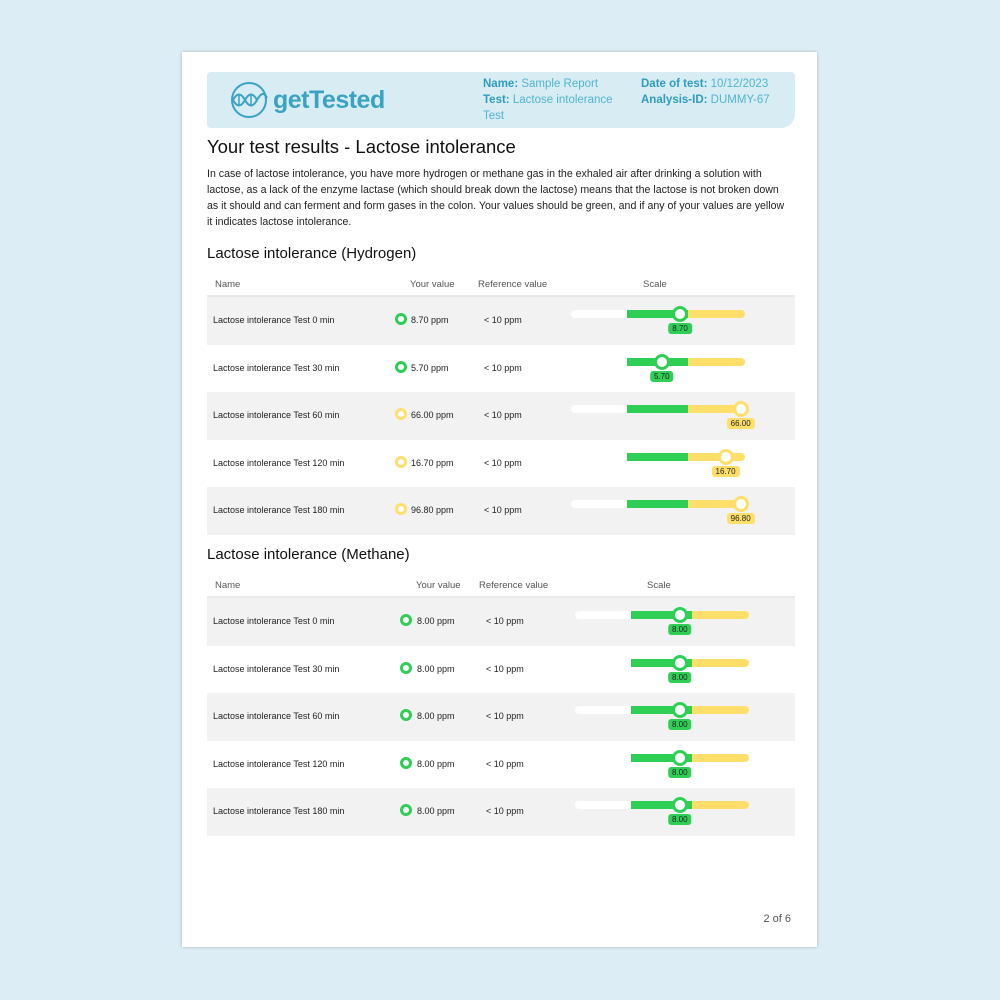 The height and width of the screenshot is (1000, 1000). What do you see at coordinates (674, 100) in the screenshot?
I see `analysis-id-label: Analysis-ID:` at bounding box center [674, 100].